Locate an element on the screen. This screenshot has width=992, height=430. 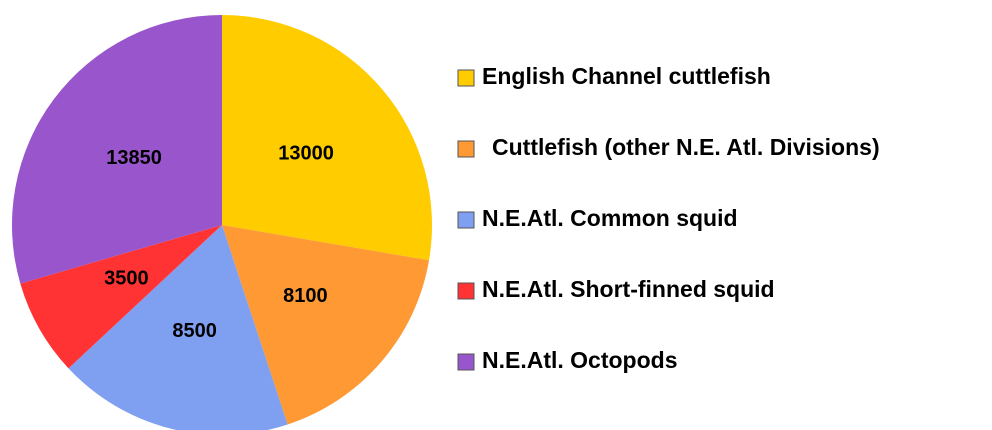
legend-label: N.E.Atl. Common squid is located at coordinates (610, 218).